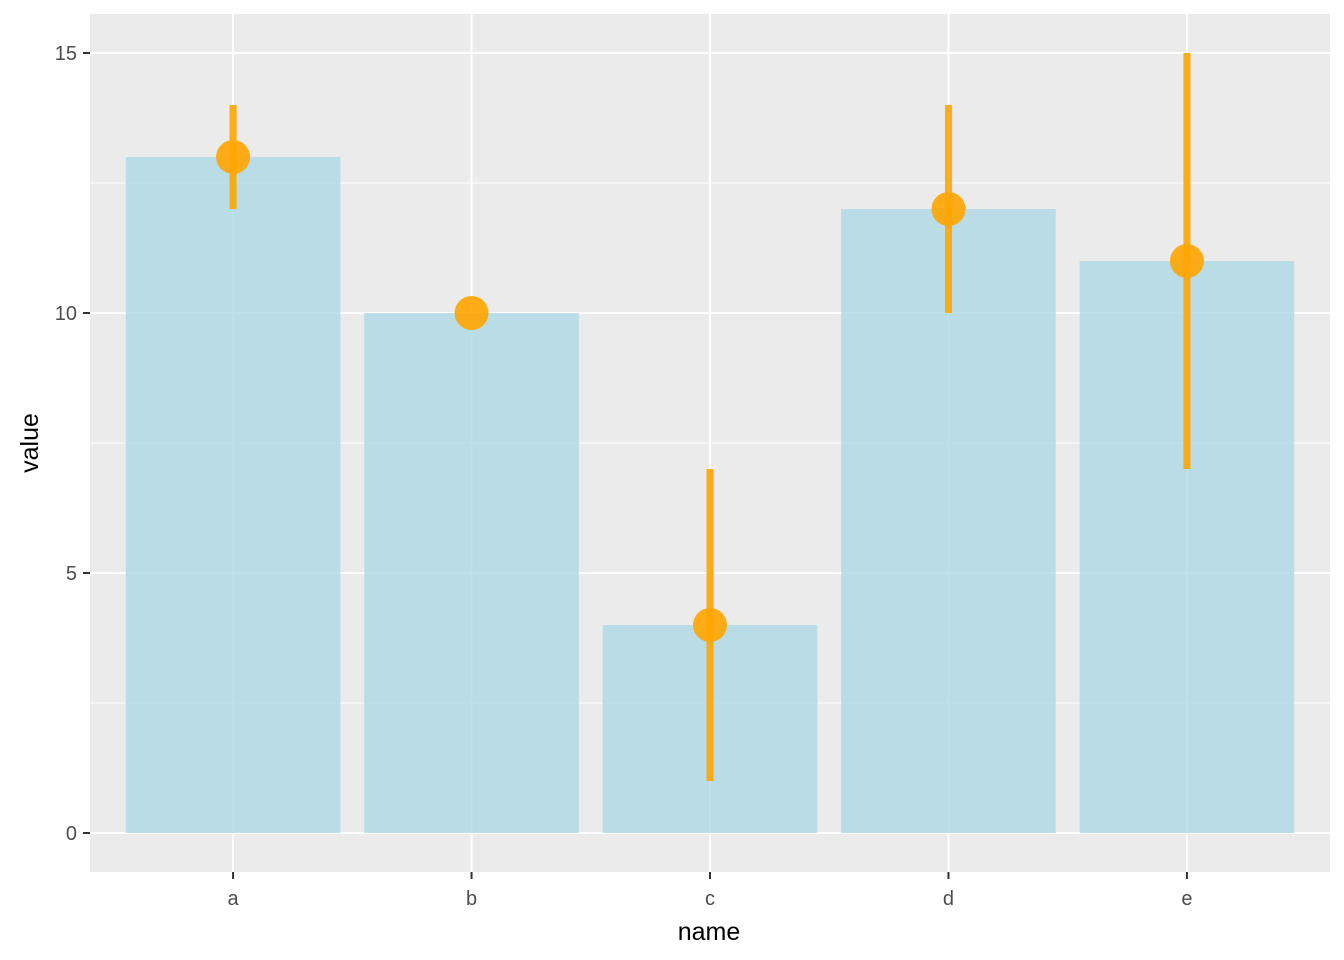  What do you see at coordinates (710, 625) in the screenshot?
I see `point-c` at bounding box center [710, 625].